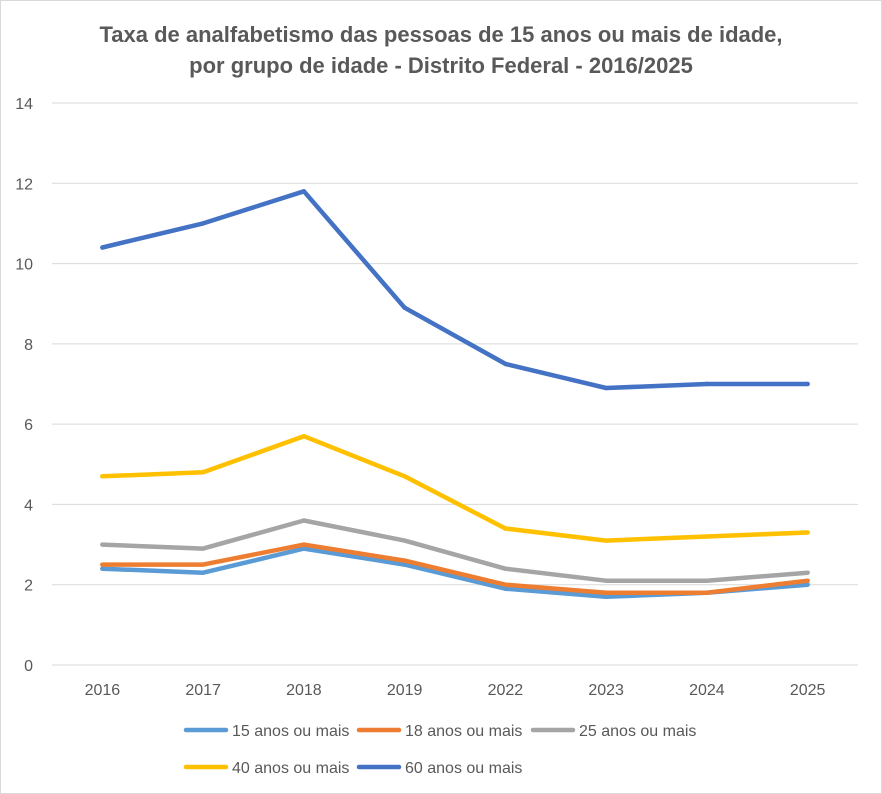  I want to click on x-tick-label: 2022, so click(506, 690).